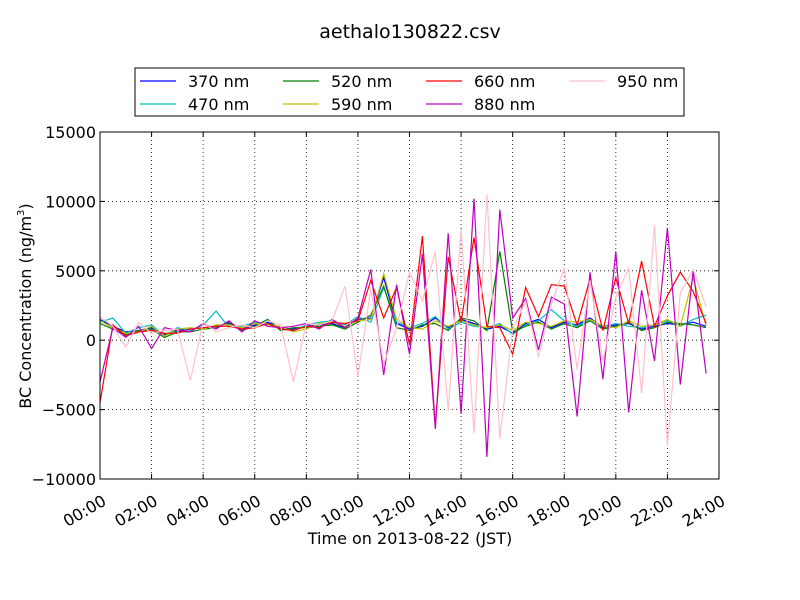 This screenshot has height=600, width=800. I want to click on y-tick-label: 5000, so click(75, 271).